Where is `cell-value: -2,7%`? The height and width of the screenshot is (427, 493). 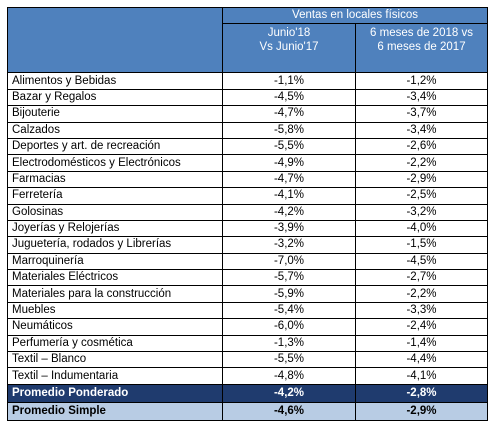 cell-value: -2,7% is located at coordinates (421, 278).